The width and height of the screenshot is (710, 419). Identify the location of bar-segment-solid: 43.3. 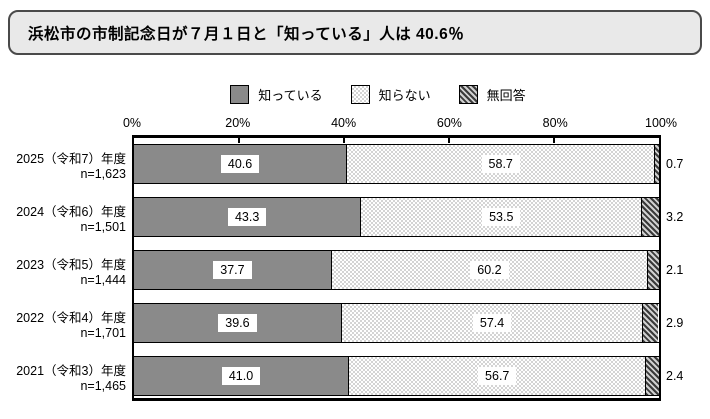
(248, 217).